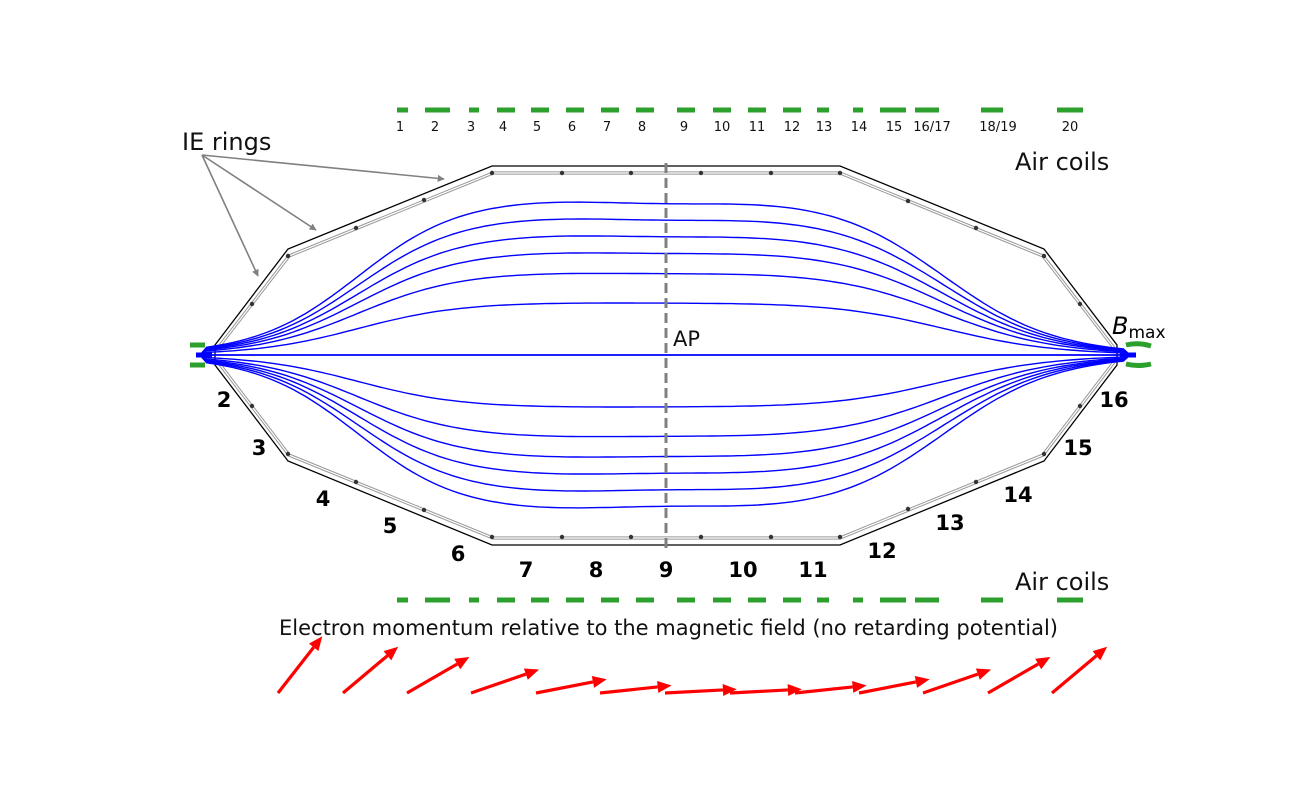 This screenshot has width=1300, height=800. What do you see at coordinates (859, 127) in the screenshot?
I see `air-coil-number: 14` at bounding box center [859, 127].